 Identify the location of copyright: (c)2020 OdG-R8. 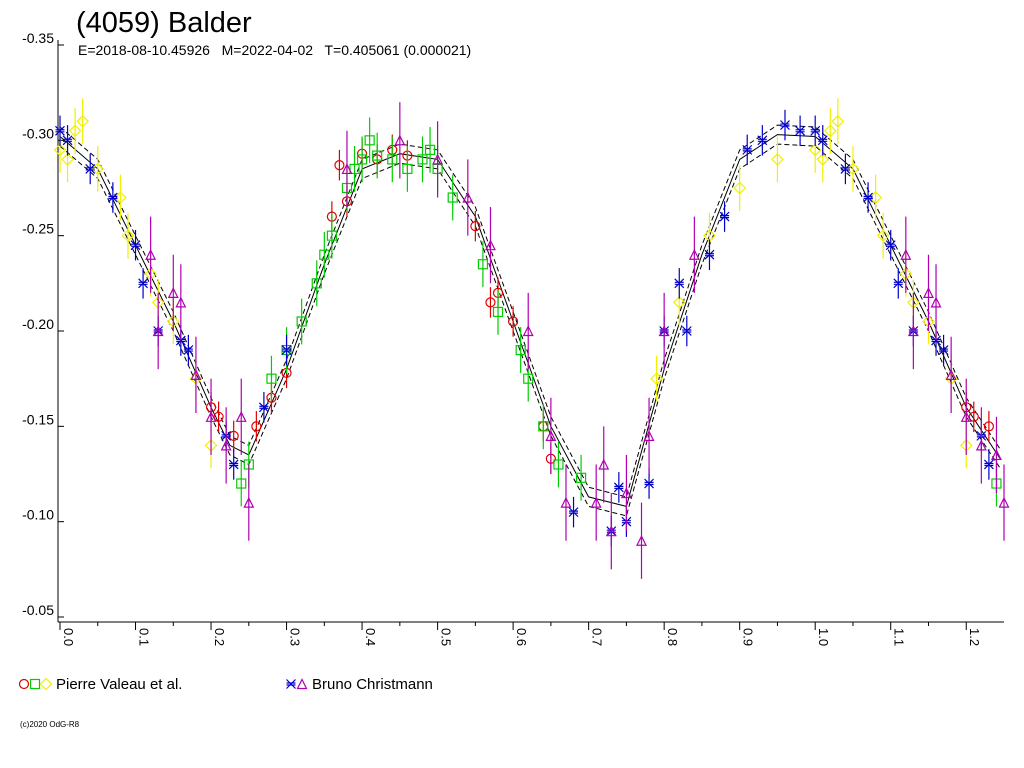
(50, 724).